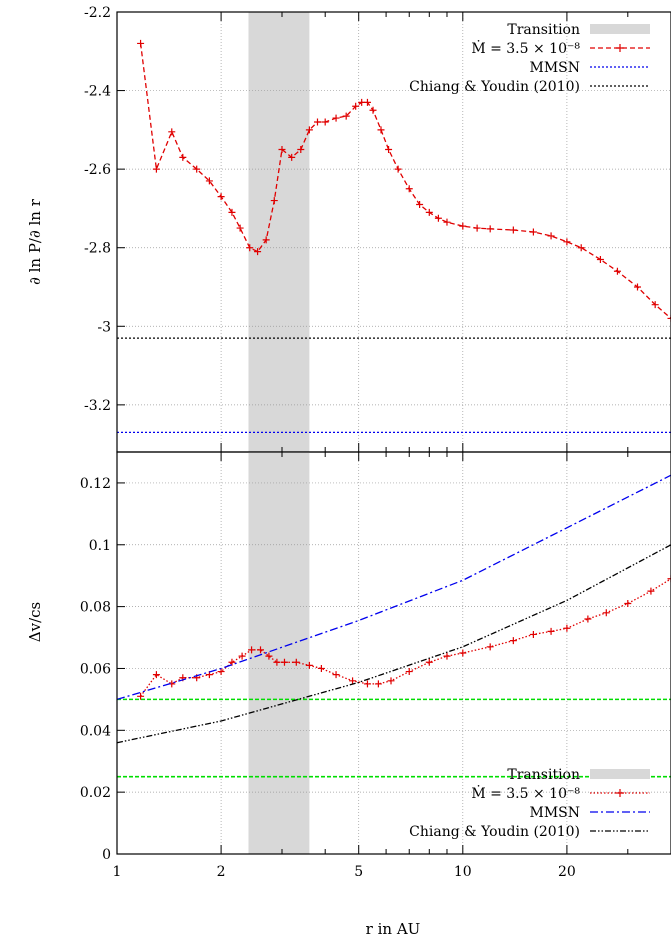 This screenshot has width=671, height=945. What do you see at coordinates (221, 872) in the screenshot?
I see `x-tick-label: 2` at bounding box center [221, 872].